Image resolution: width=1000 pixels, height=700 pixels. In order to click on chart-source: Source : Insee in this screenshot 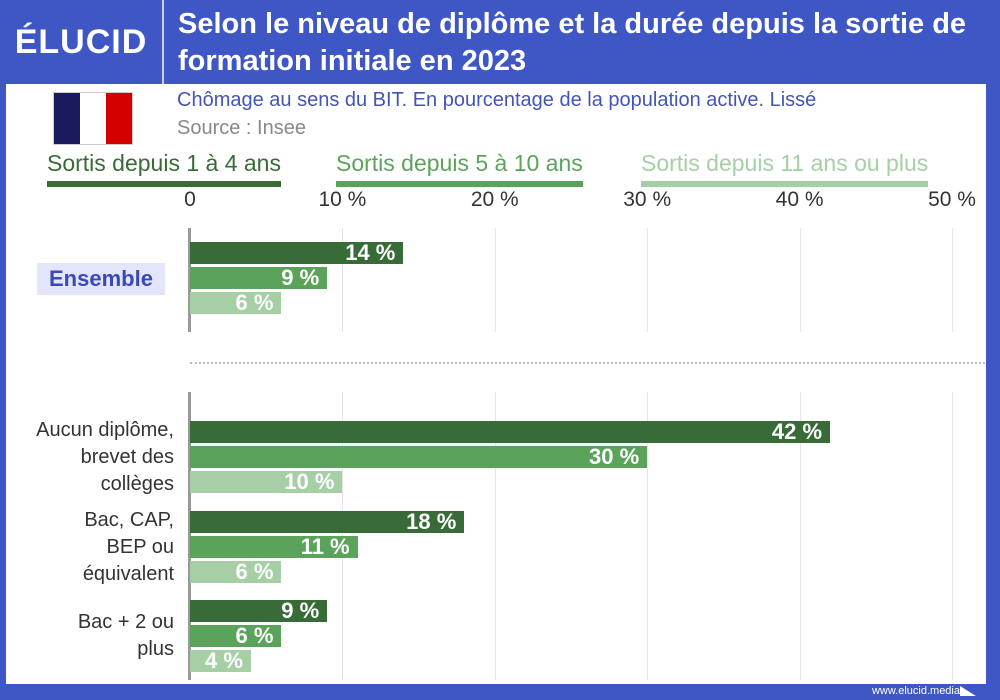, I will do `click(241, 128)`.